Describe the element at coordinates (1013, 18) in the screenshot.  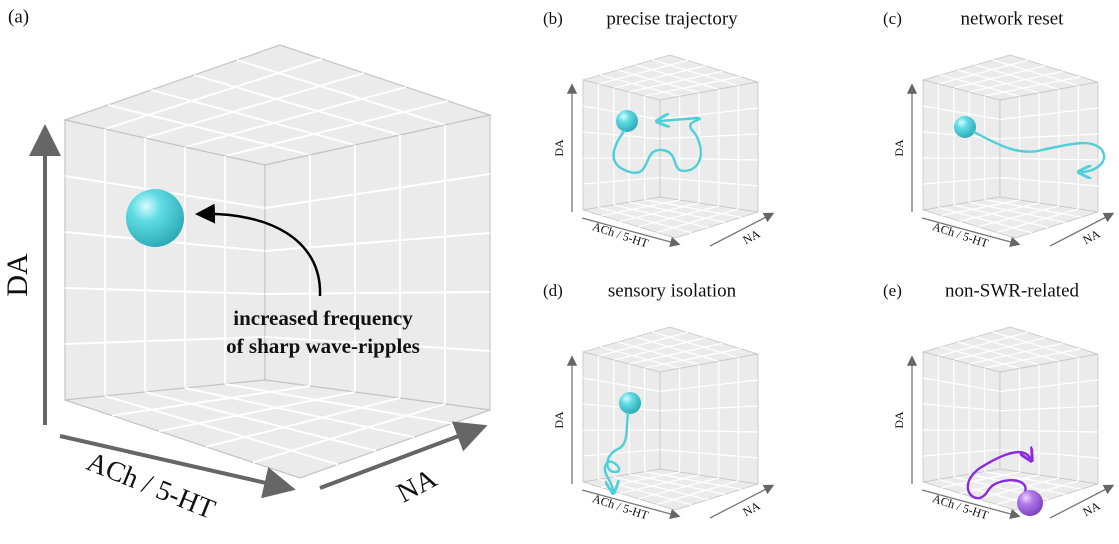
I see `panel-title: network reset` at that location.